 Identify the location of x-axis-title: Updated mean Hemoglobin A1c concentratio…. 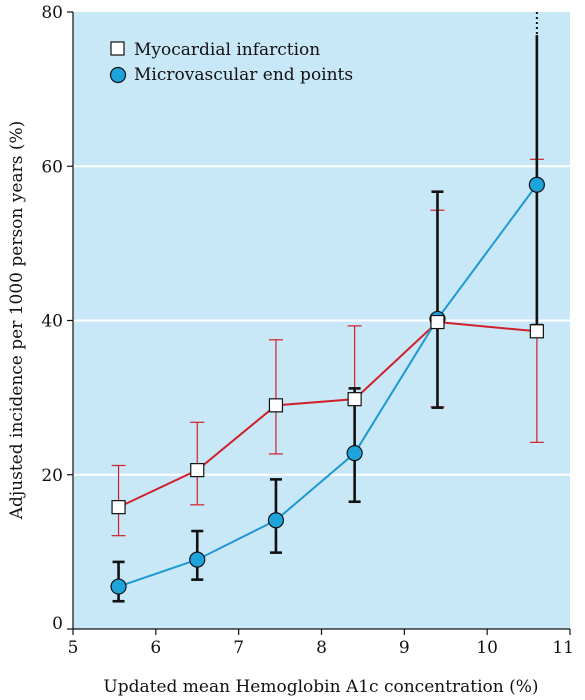
(320, 687).